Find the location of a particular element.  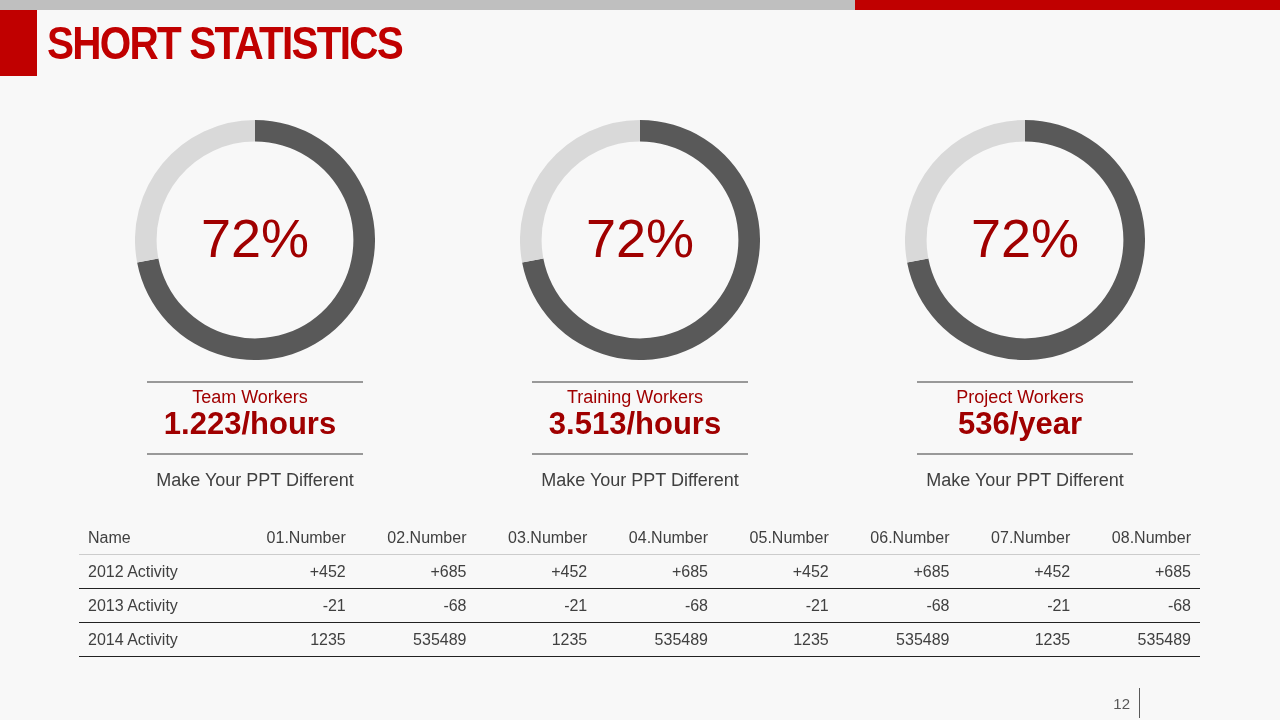

text: Name is located at coordinates (156, 538).